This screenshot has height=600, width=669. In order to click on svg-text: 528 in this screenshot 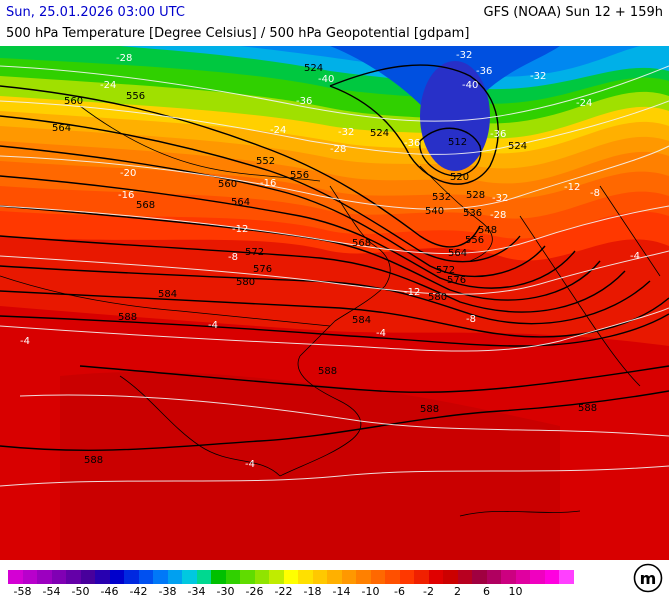, I will do `click(475, 195)`.